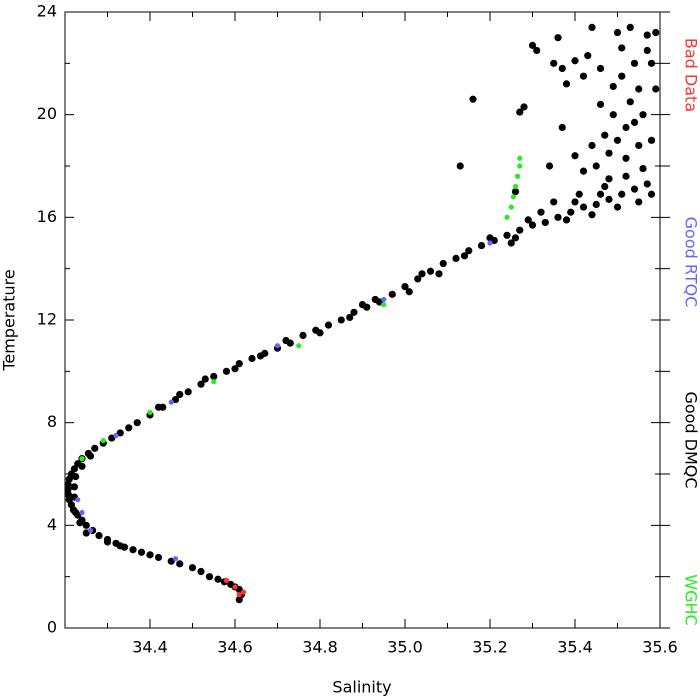 Image resolution: width=700 pixels, height=700 pixels. Describe the element at coordinates (490, 647) in the screenshot. I see `x-tick-label: 35.2` at that location.